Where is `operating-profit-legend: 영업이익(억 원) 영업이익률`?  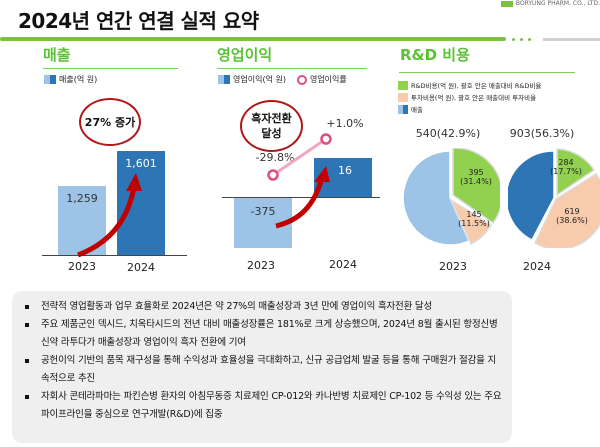
operating-profit-legend: 영업이익(억 원) 영업이익률 is located at coordinates (282, 79).